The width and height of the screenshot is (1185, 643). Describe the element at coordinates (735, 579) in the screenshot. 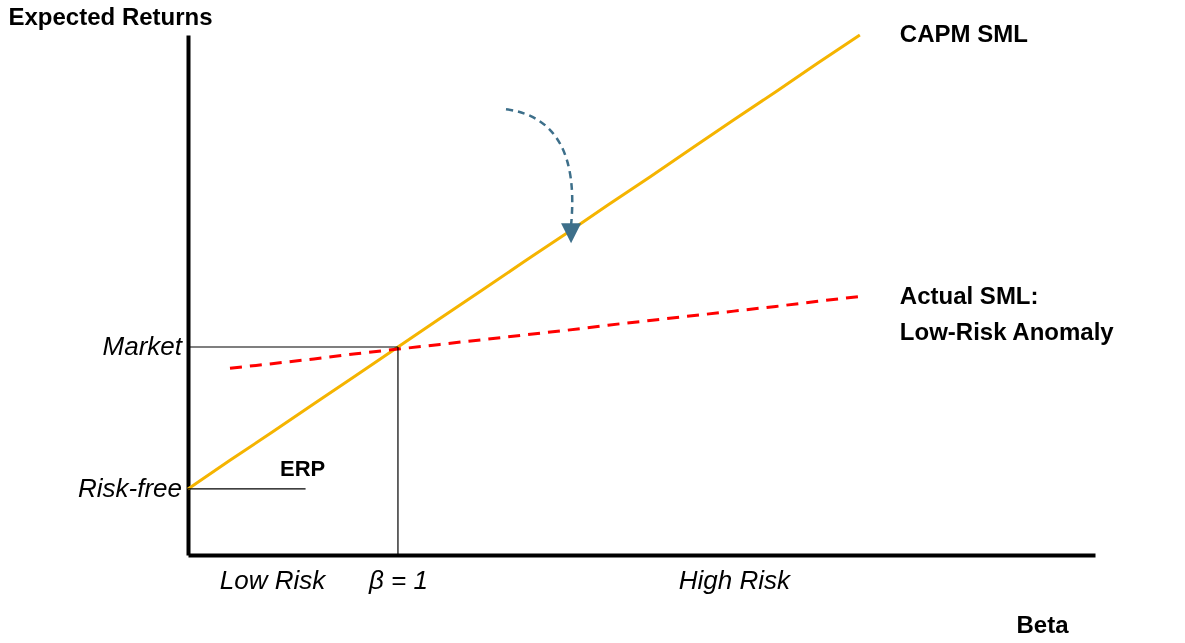

I see `x-tick-label: High Risk` at that location.